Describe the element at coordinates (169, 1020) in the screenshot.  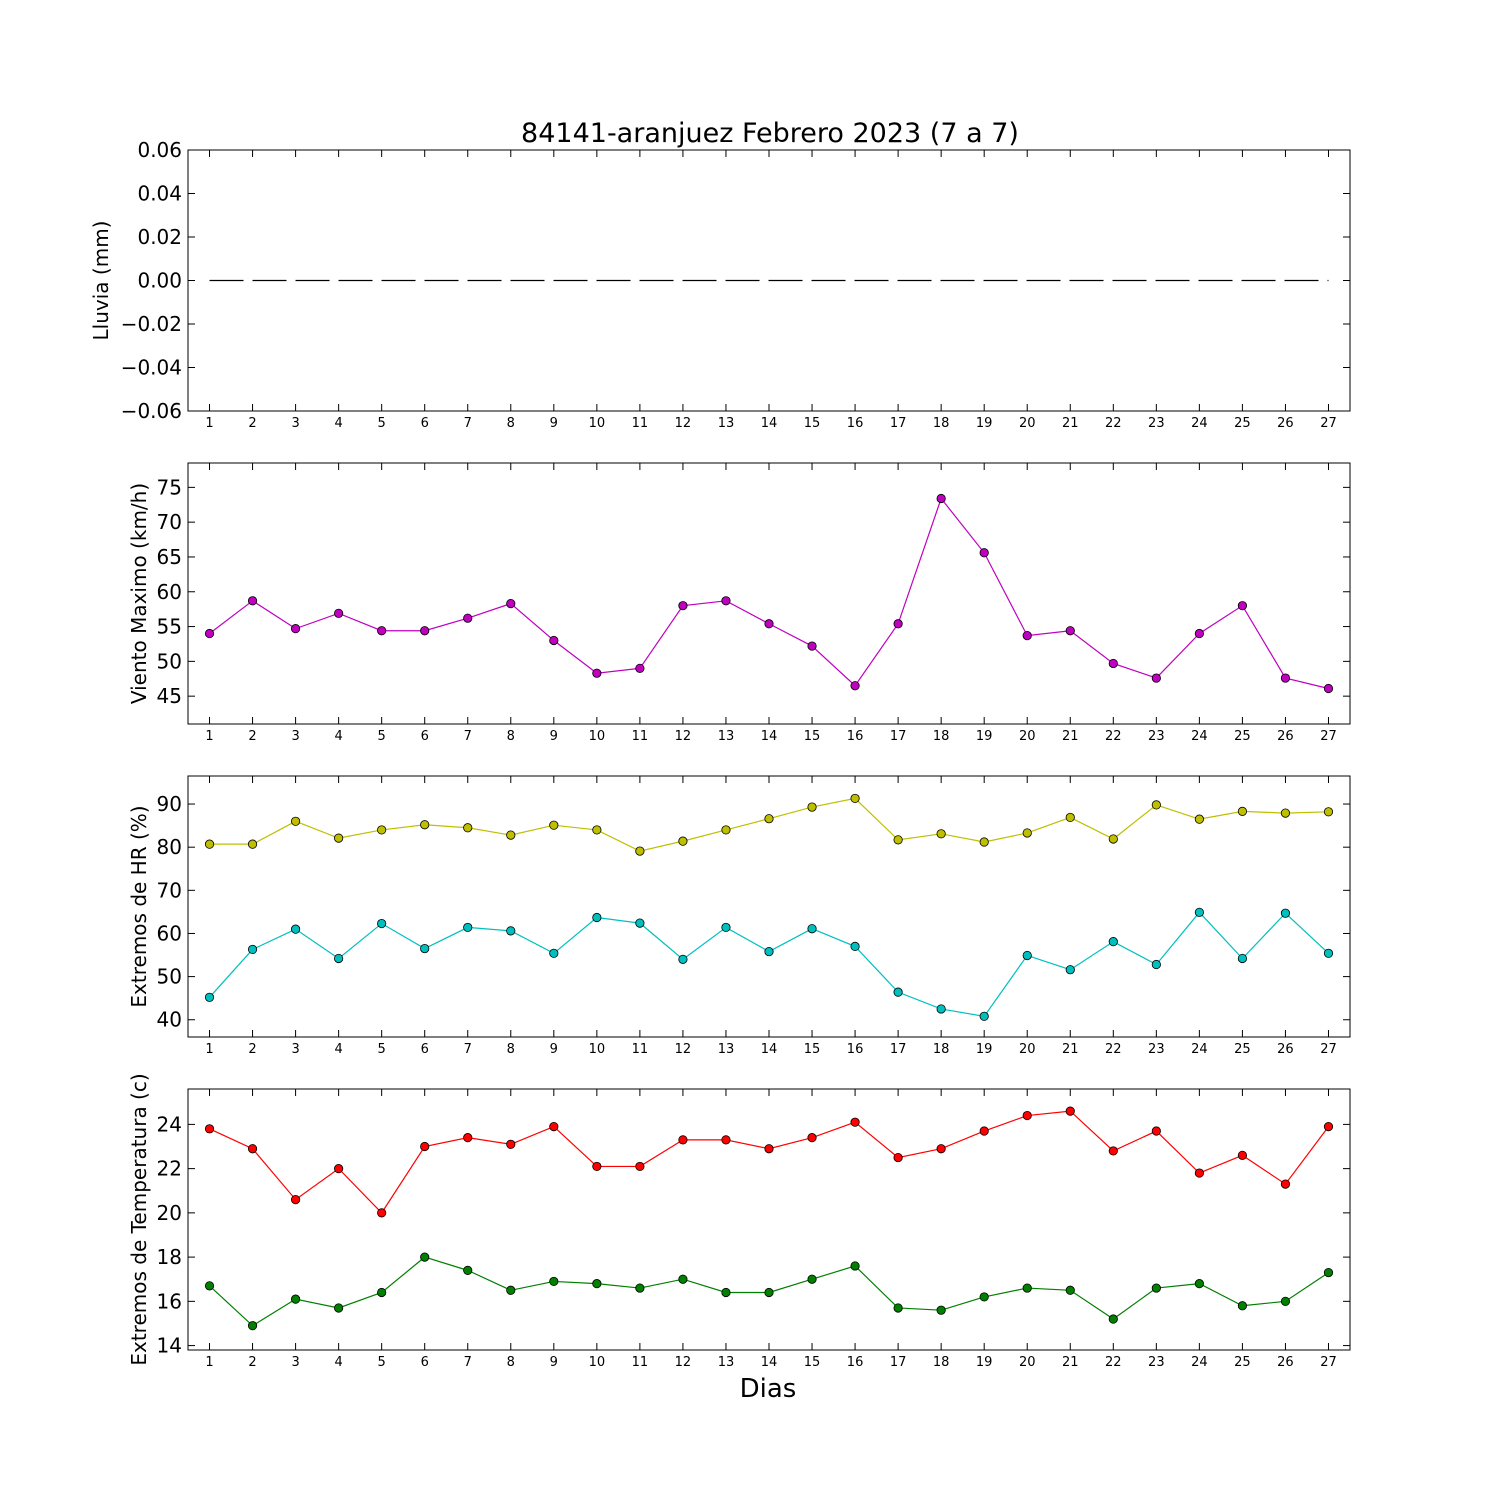
I see `y-tick-label: 40` at that location.